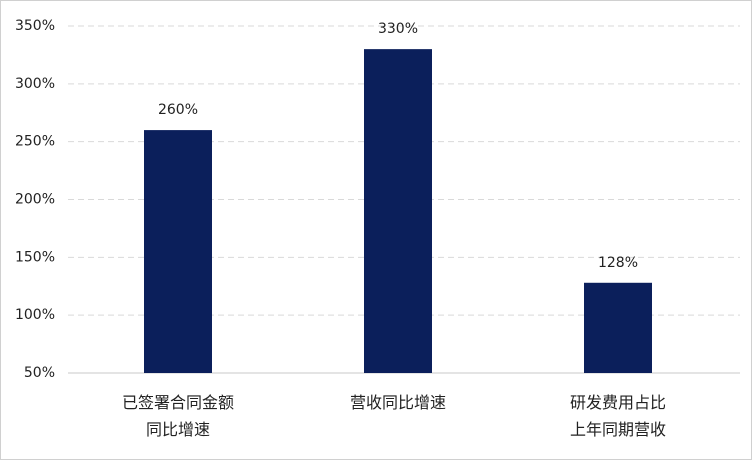 The image size is (752, 460). Describe the element at coordinates (35, 142) in the screenshot. I see `y-tick-label: 250%` at that location.